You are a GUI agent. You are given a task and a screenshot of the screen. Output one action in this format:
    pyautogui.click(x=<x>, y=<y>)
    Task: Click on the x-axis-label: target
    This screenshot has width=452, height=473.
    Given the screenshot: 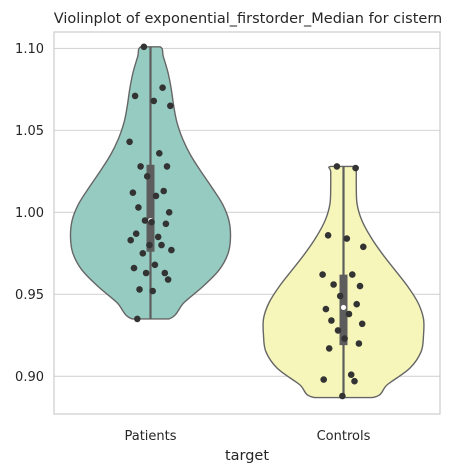 What is the action you would take?
    pyautogui.click(x=247, y=456)
    